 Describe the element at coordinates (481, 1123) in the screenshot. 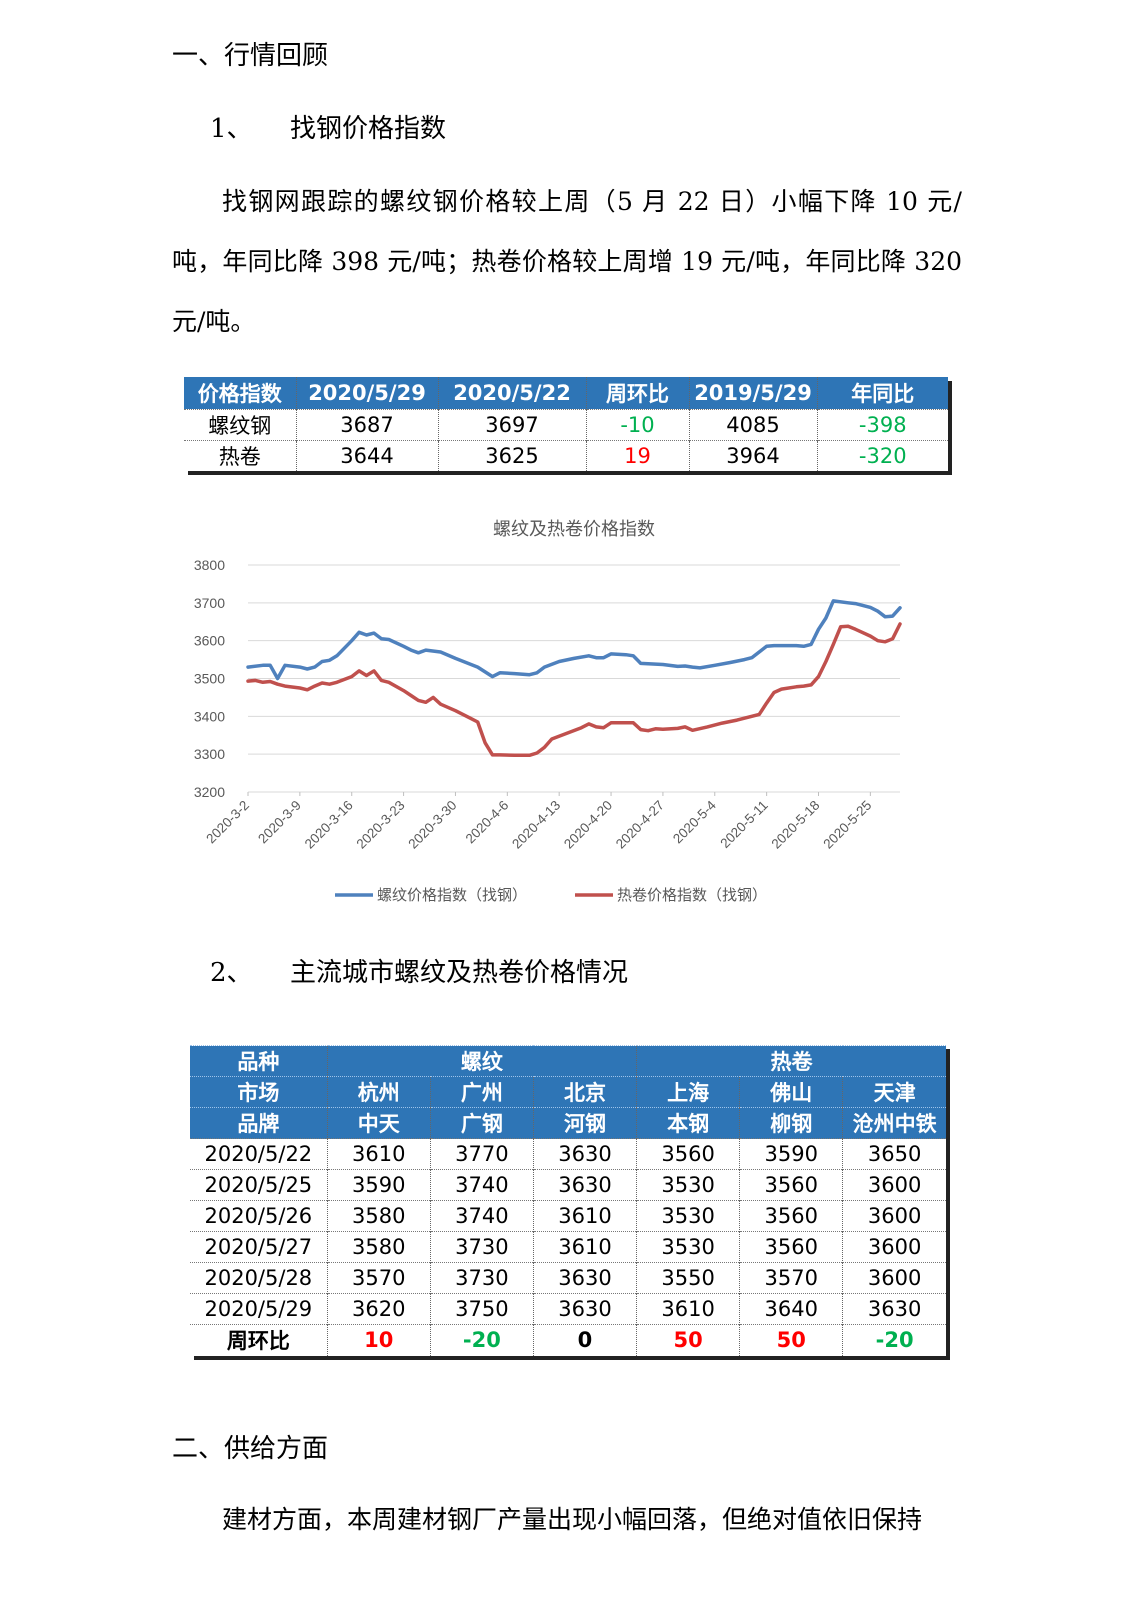

I see `brand-cell: 广钢` at that location.